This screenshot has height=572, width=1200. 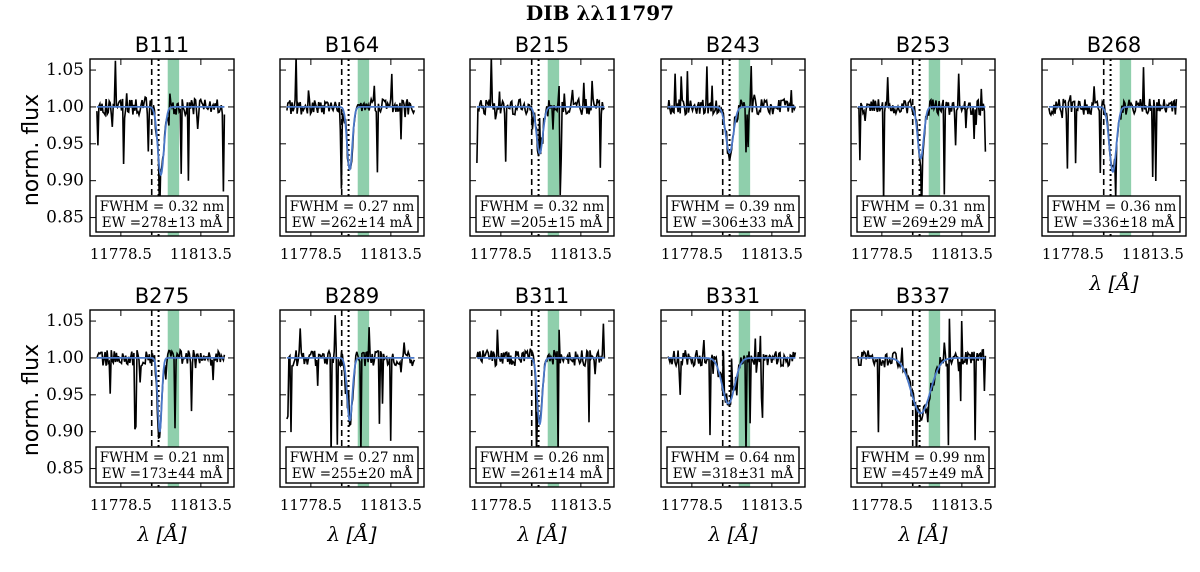 I want to click on panel-title: B111, so click(x=162, y=45).